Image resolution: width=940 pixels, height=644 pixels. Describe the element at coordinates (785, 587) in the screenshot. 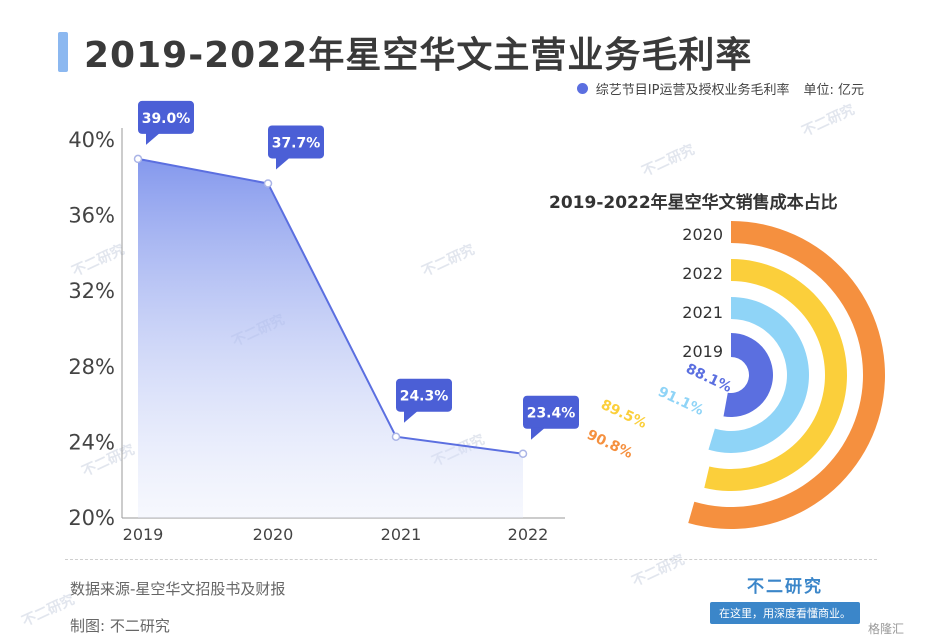

I see `brand-name: 不二研究` at that location.